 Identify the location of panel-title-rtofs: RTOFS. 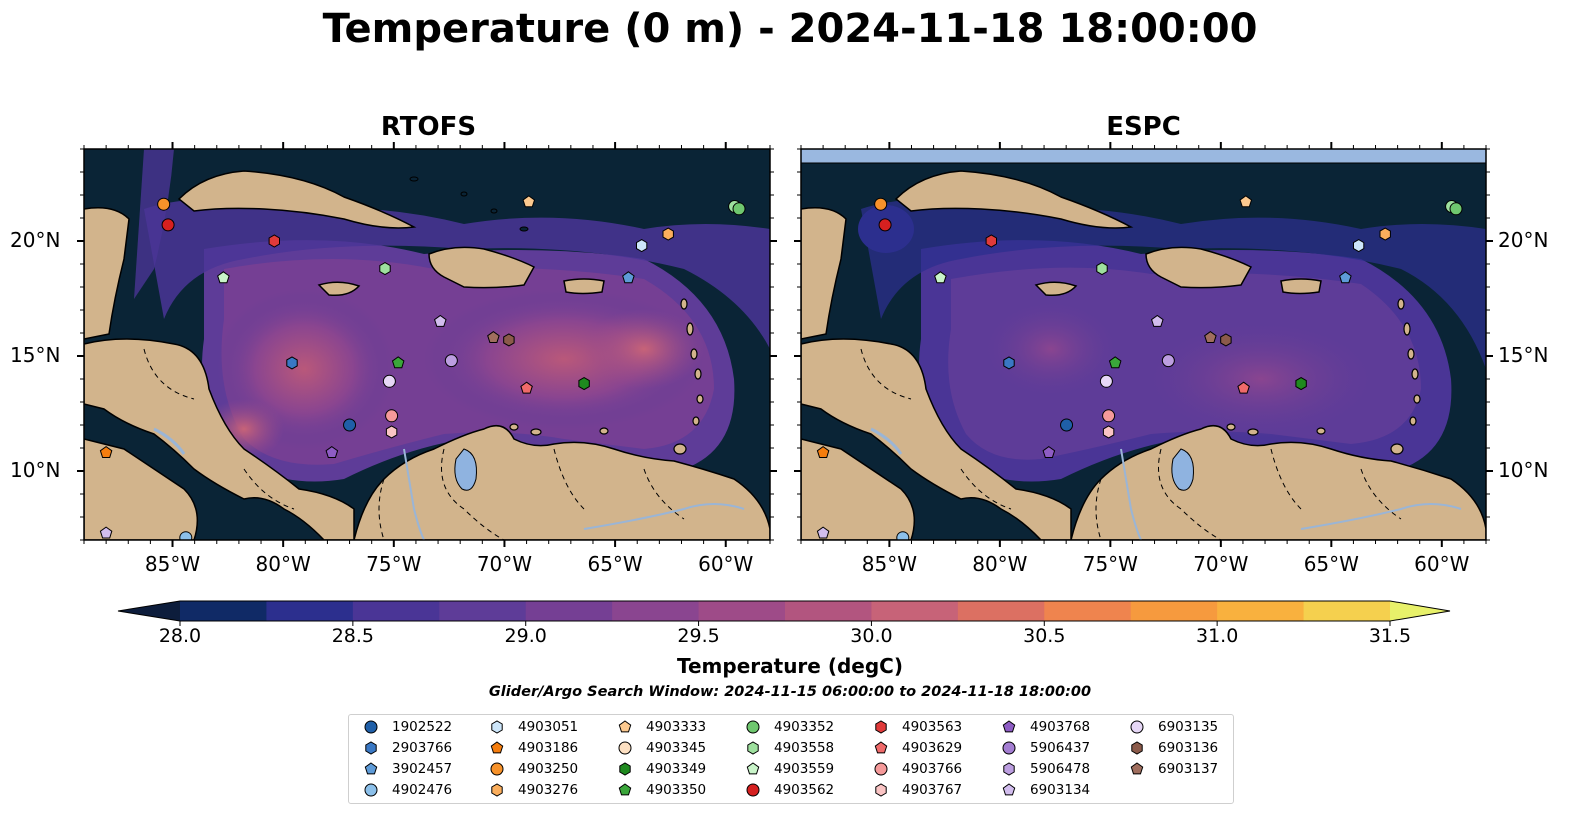
(428, 127).